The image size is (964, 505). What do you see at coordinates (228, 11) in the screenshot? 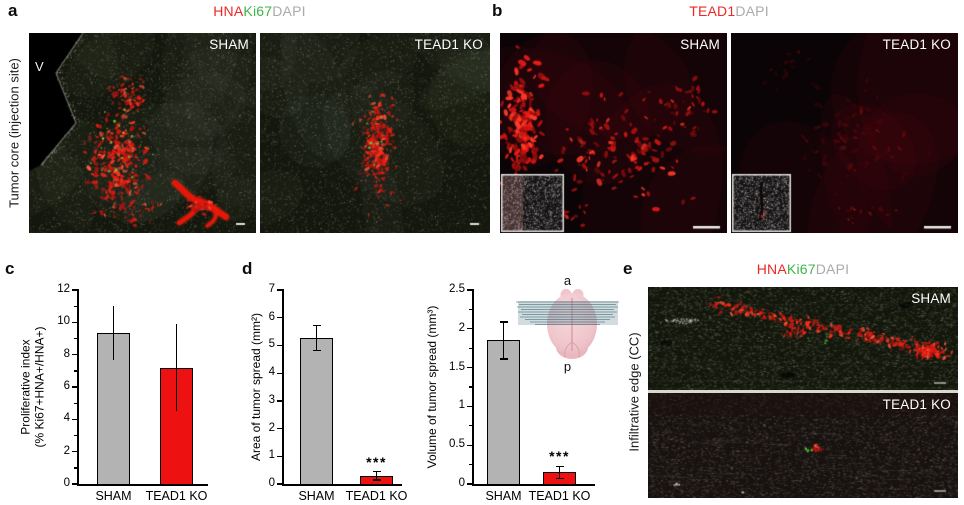
I see `panel-a-title-hna: HNA` at bounding box center [228, 11].